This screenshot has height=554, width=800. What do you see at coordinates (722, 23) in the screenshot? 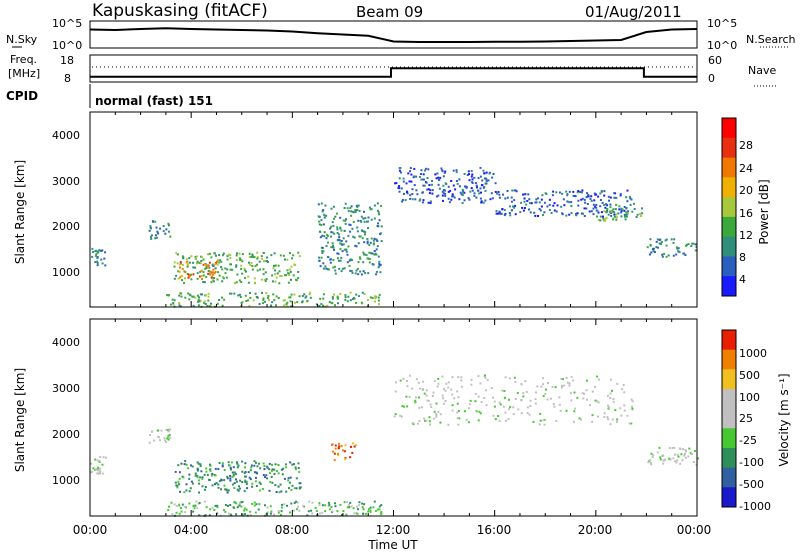
I see `nsearch-tick-top: 10^5` at bounding box center [722, 23].